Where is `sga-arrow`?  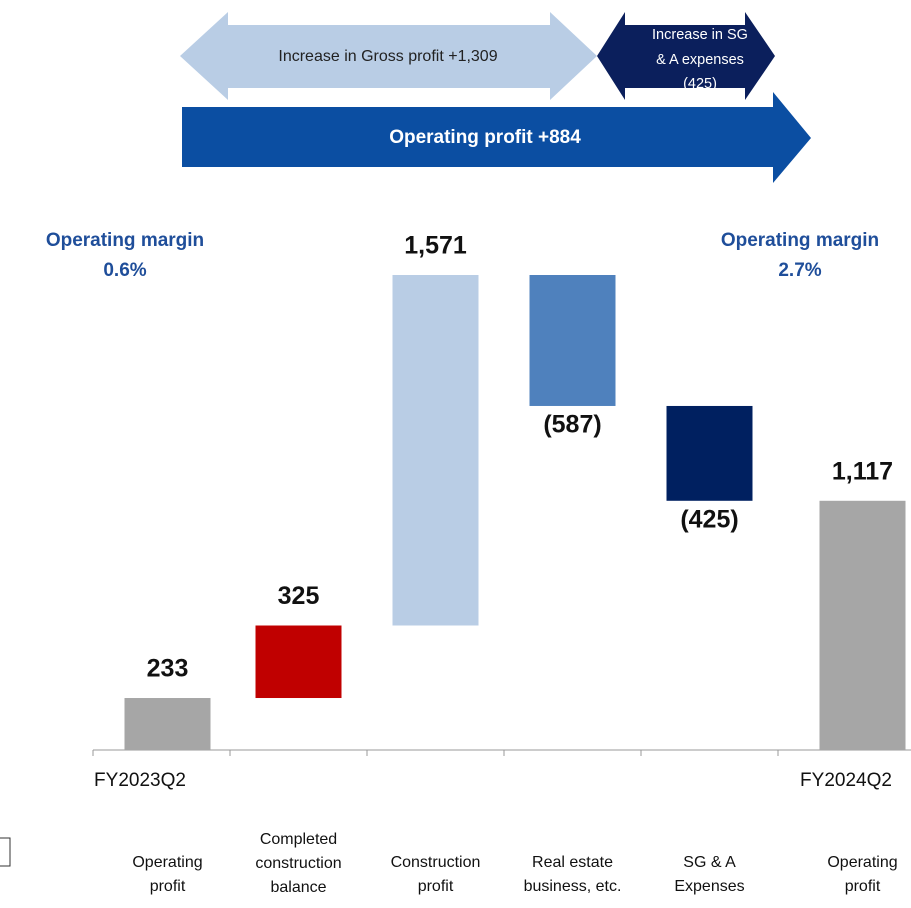 sga-arrow is located at coordinates (686, 56).